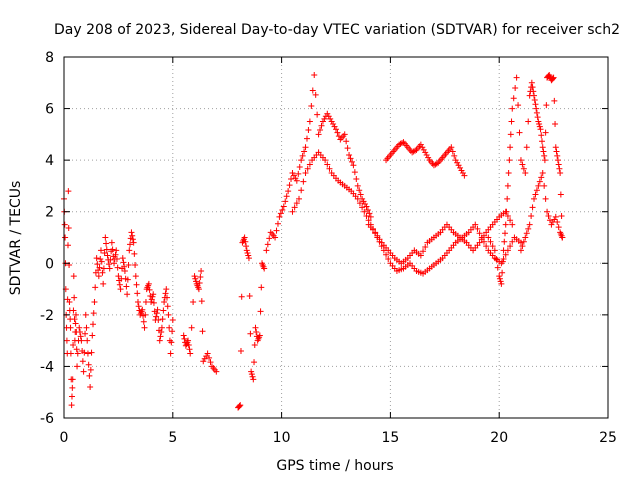 The width and height of the screenshot is (640, 480). I want to click on x-tick-label: 5, so click(172, 438).